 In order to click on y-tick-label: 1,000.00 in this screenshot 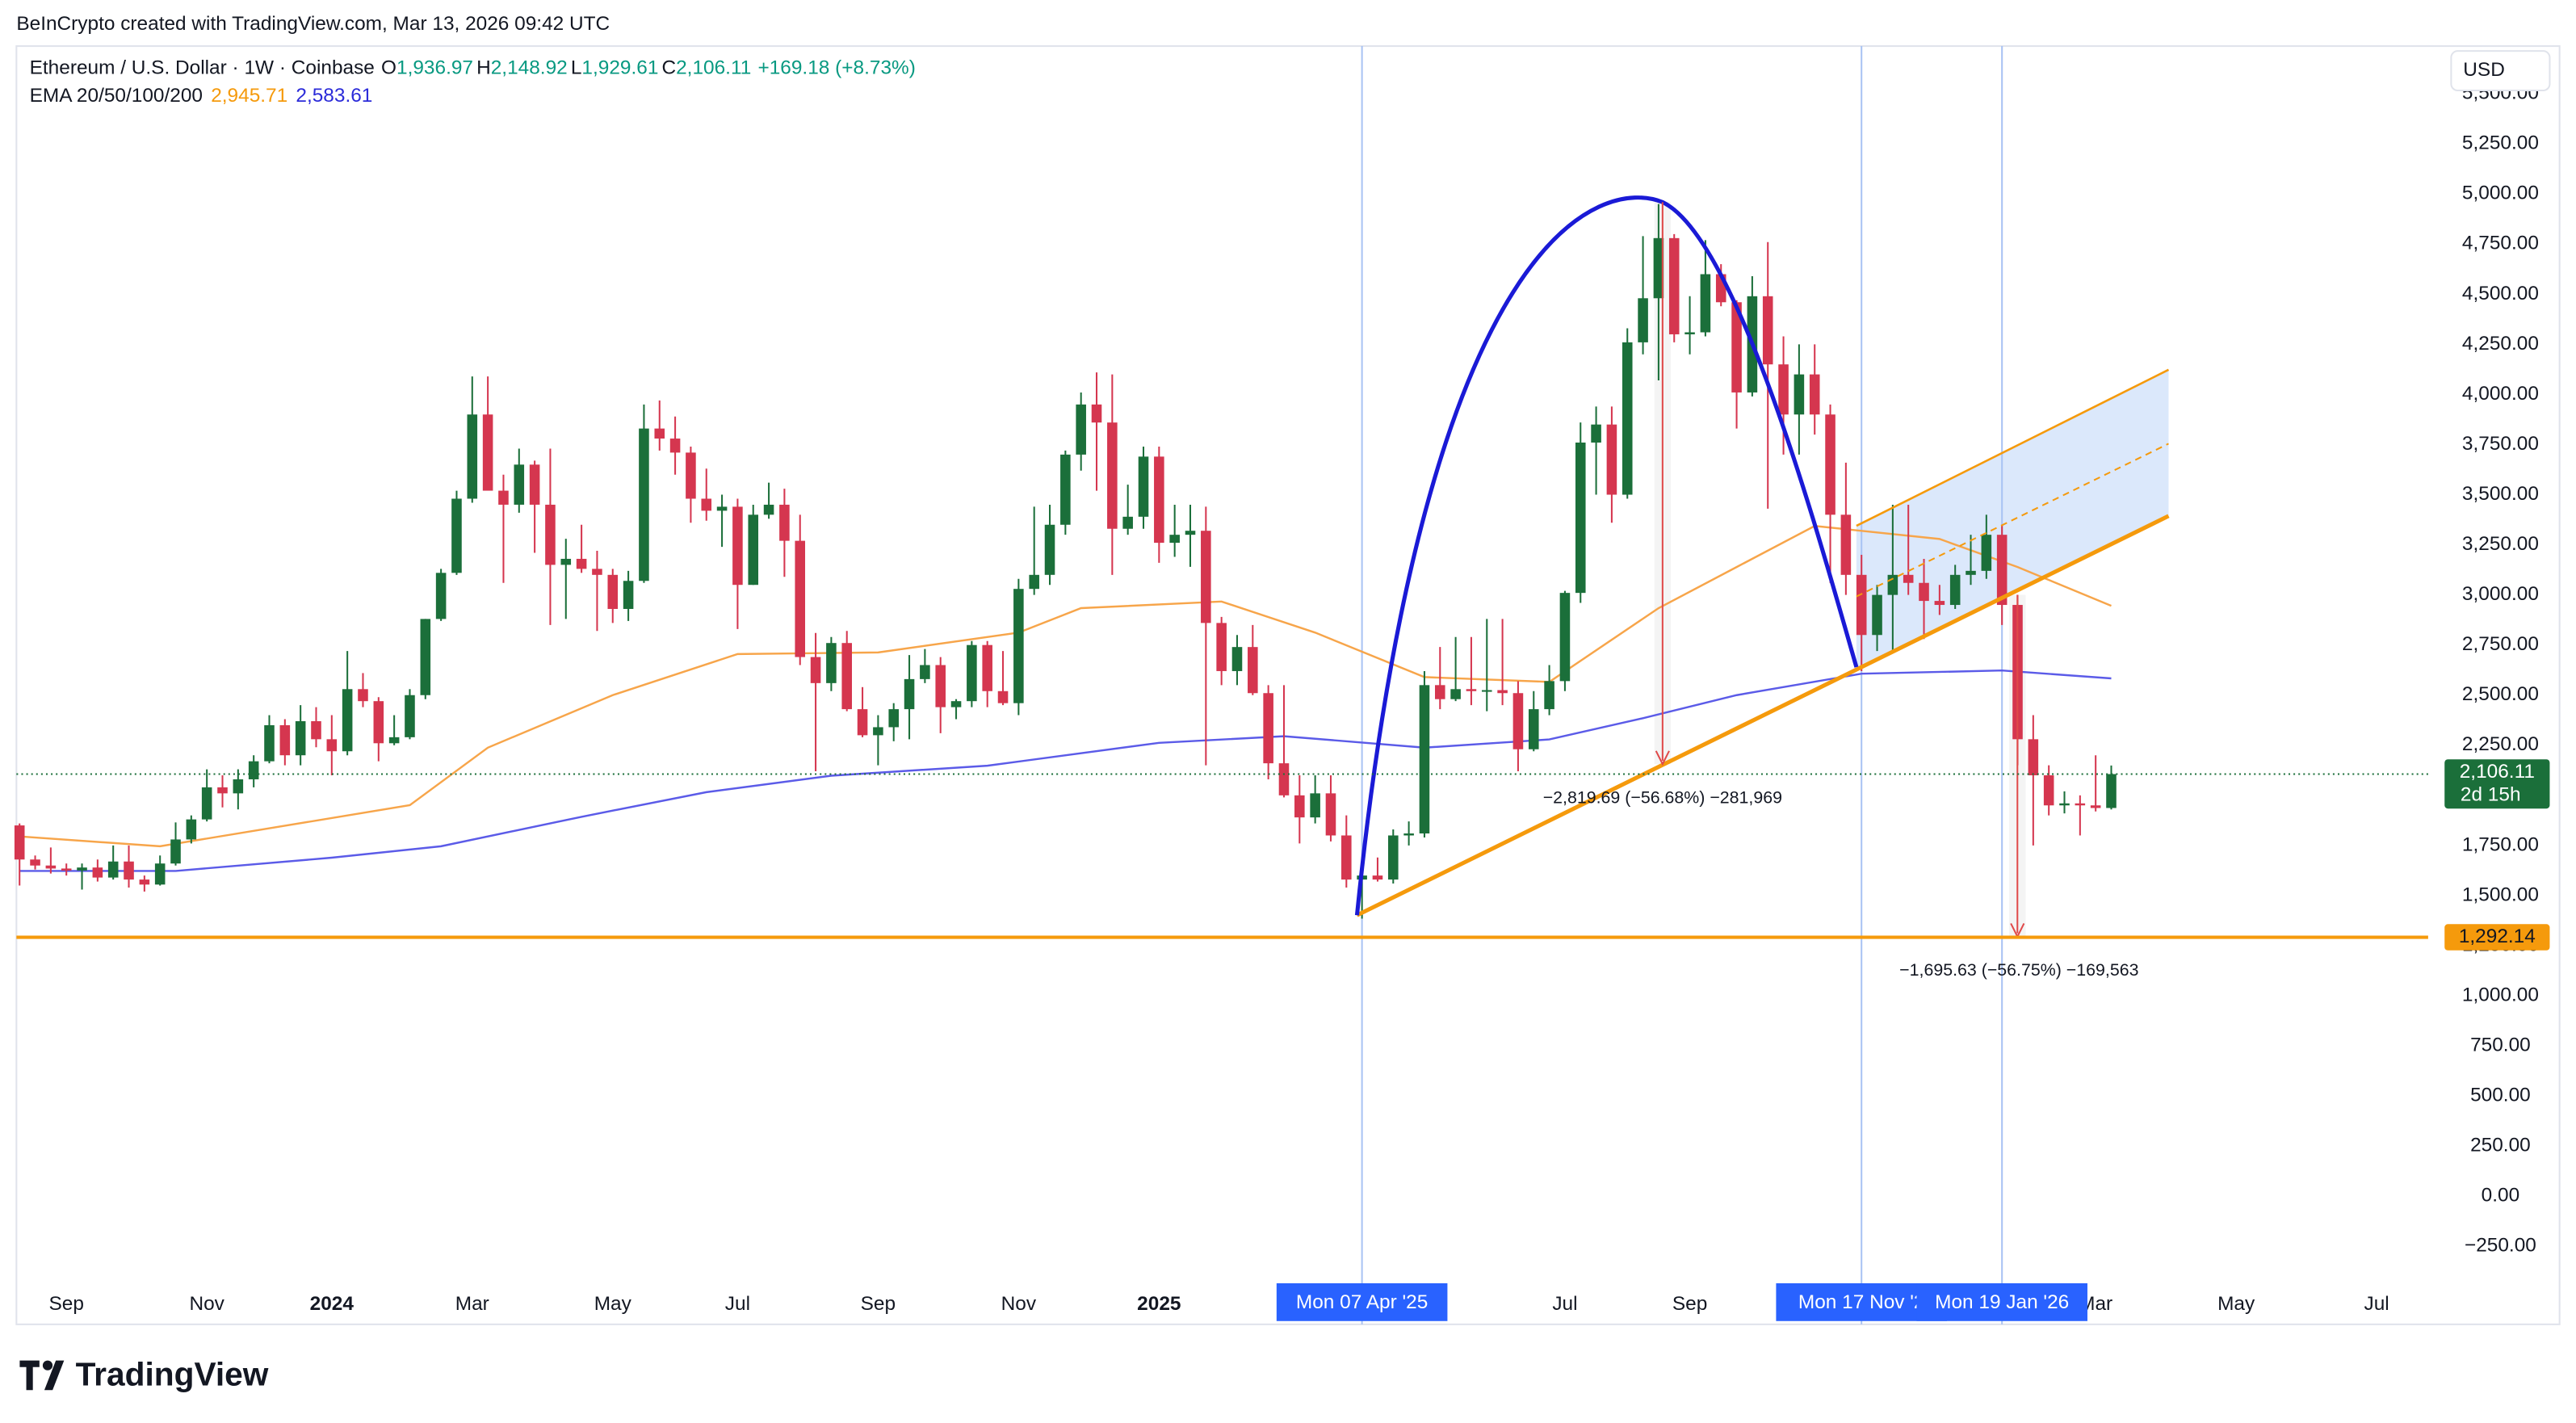, I will do `click(2500, 994)`.